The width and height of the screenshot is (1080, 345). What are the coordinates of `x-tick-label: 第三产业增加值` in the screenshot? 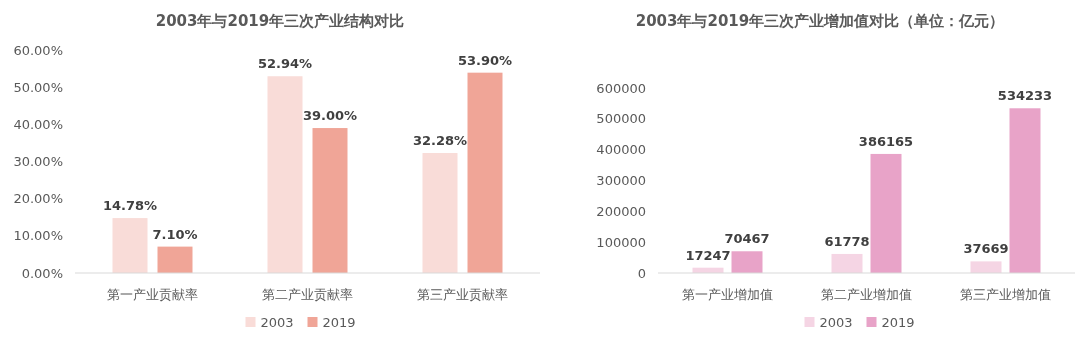 It's located at (1005, 294).